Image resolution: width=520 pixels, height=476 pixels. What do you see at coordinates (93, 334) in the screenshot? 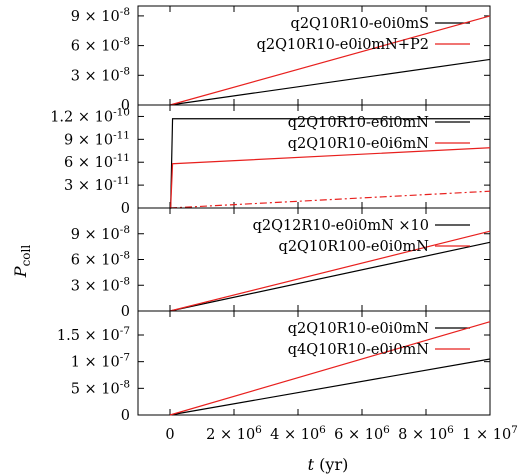
I see `y-tick-label: 1.5 × 10⁻⁷` at bounding box center [93, 334].